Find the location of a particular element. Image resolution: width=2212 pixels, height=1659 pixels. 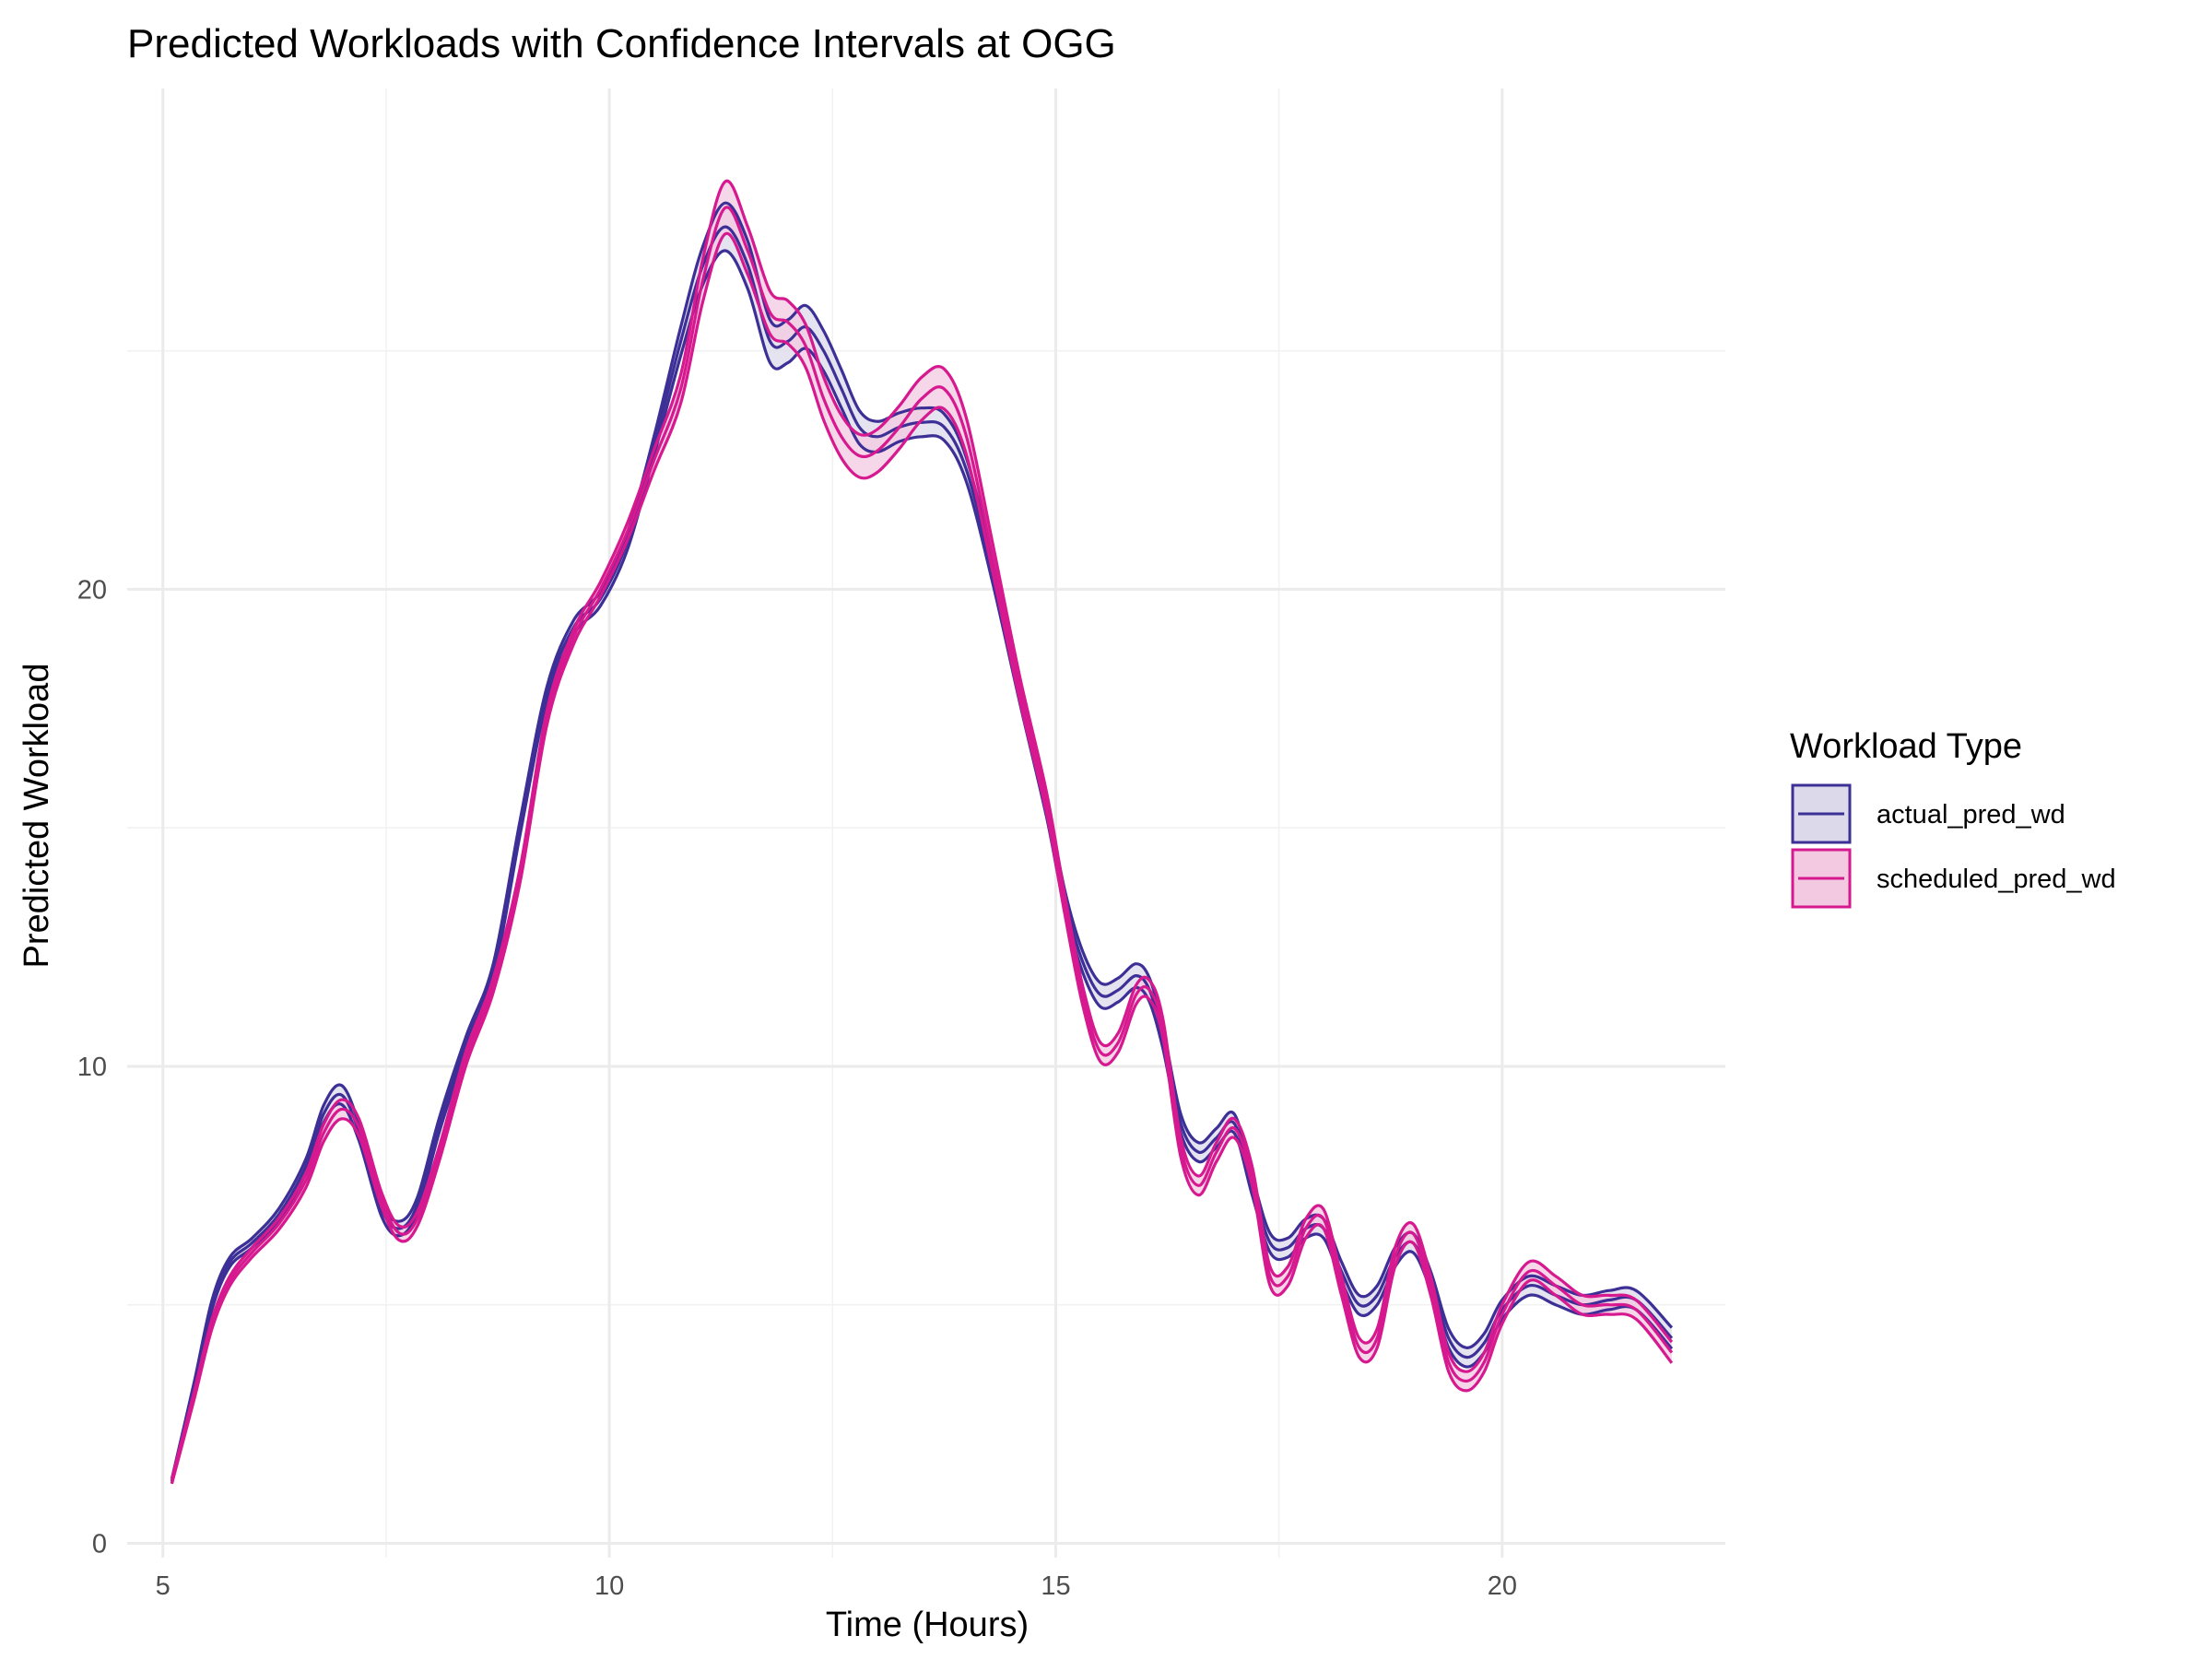

legend-item: actual_pred_wd is located at coordinates (1928, 813).